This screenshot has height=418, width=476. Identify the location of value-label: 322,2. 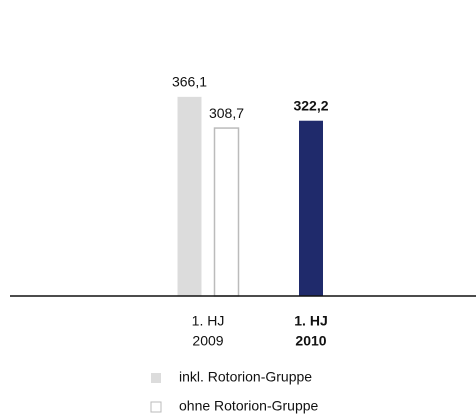
(310, 105).